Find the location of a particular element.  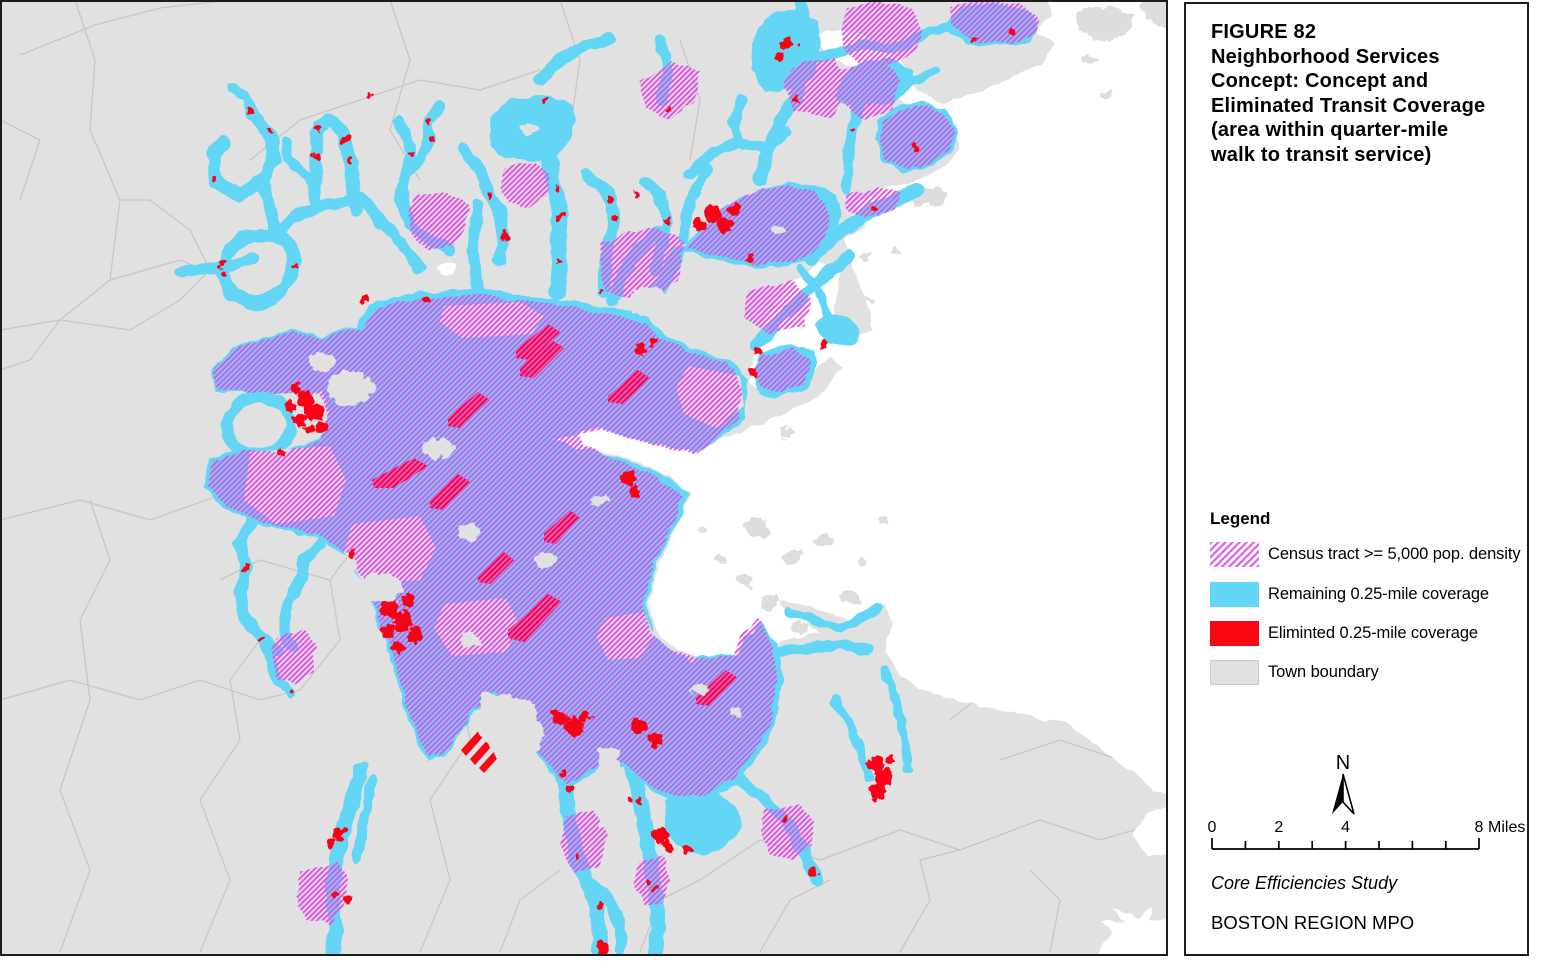

svg-text: 2 is located at coordinates (1278, 827).